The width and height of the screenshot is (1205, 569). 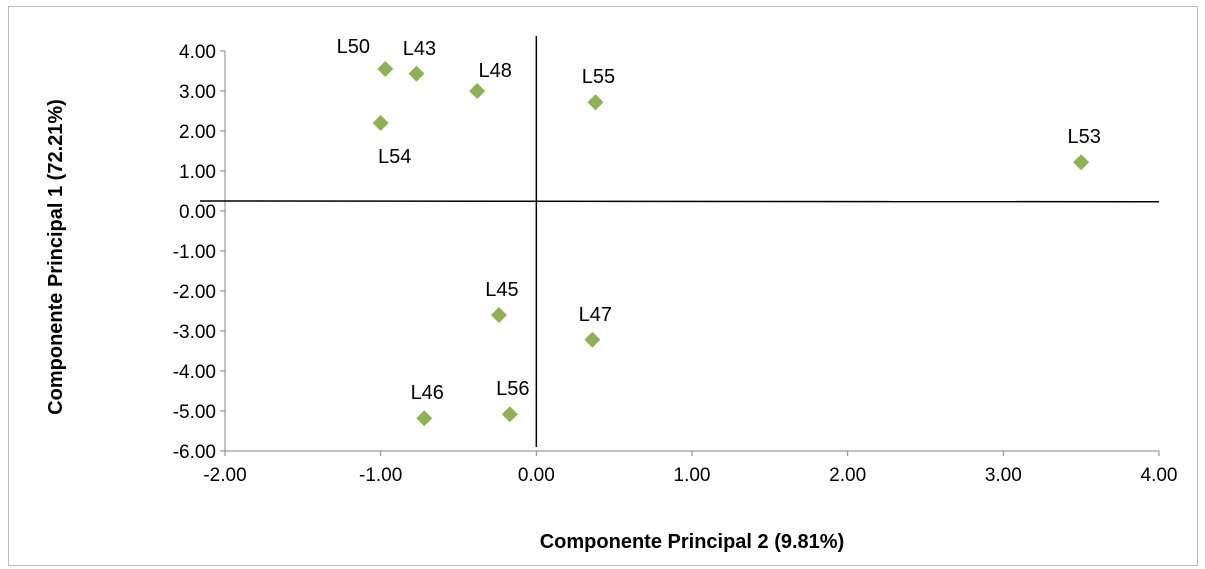 What do you see at coordinates (595, 315) in the screenshot?
I see `point-label-l47: L47` at bounding box center [595, 315].